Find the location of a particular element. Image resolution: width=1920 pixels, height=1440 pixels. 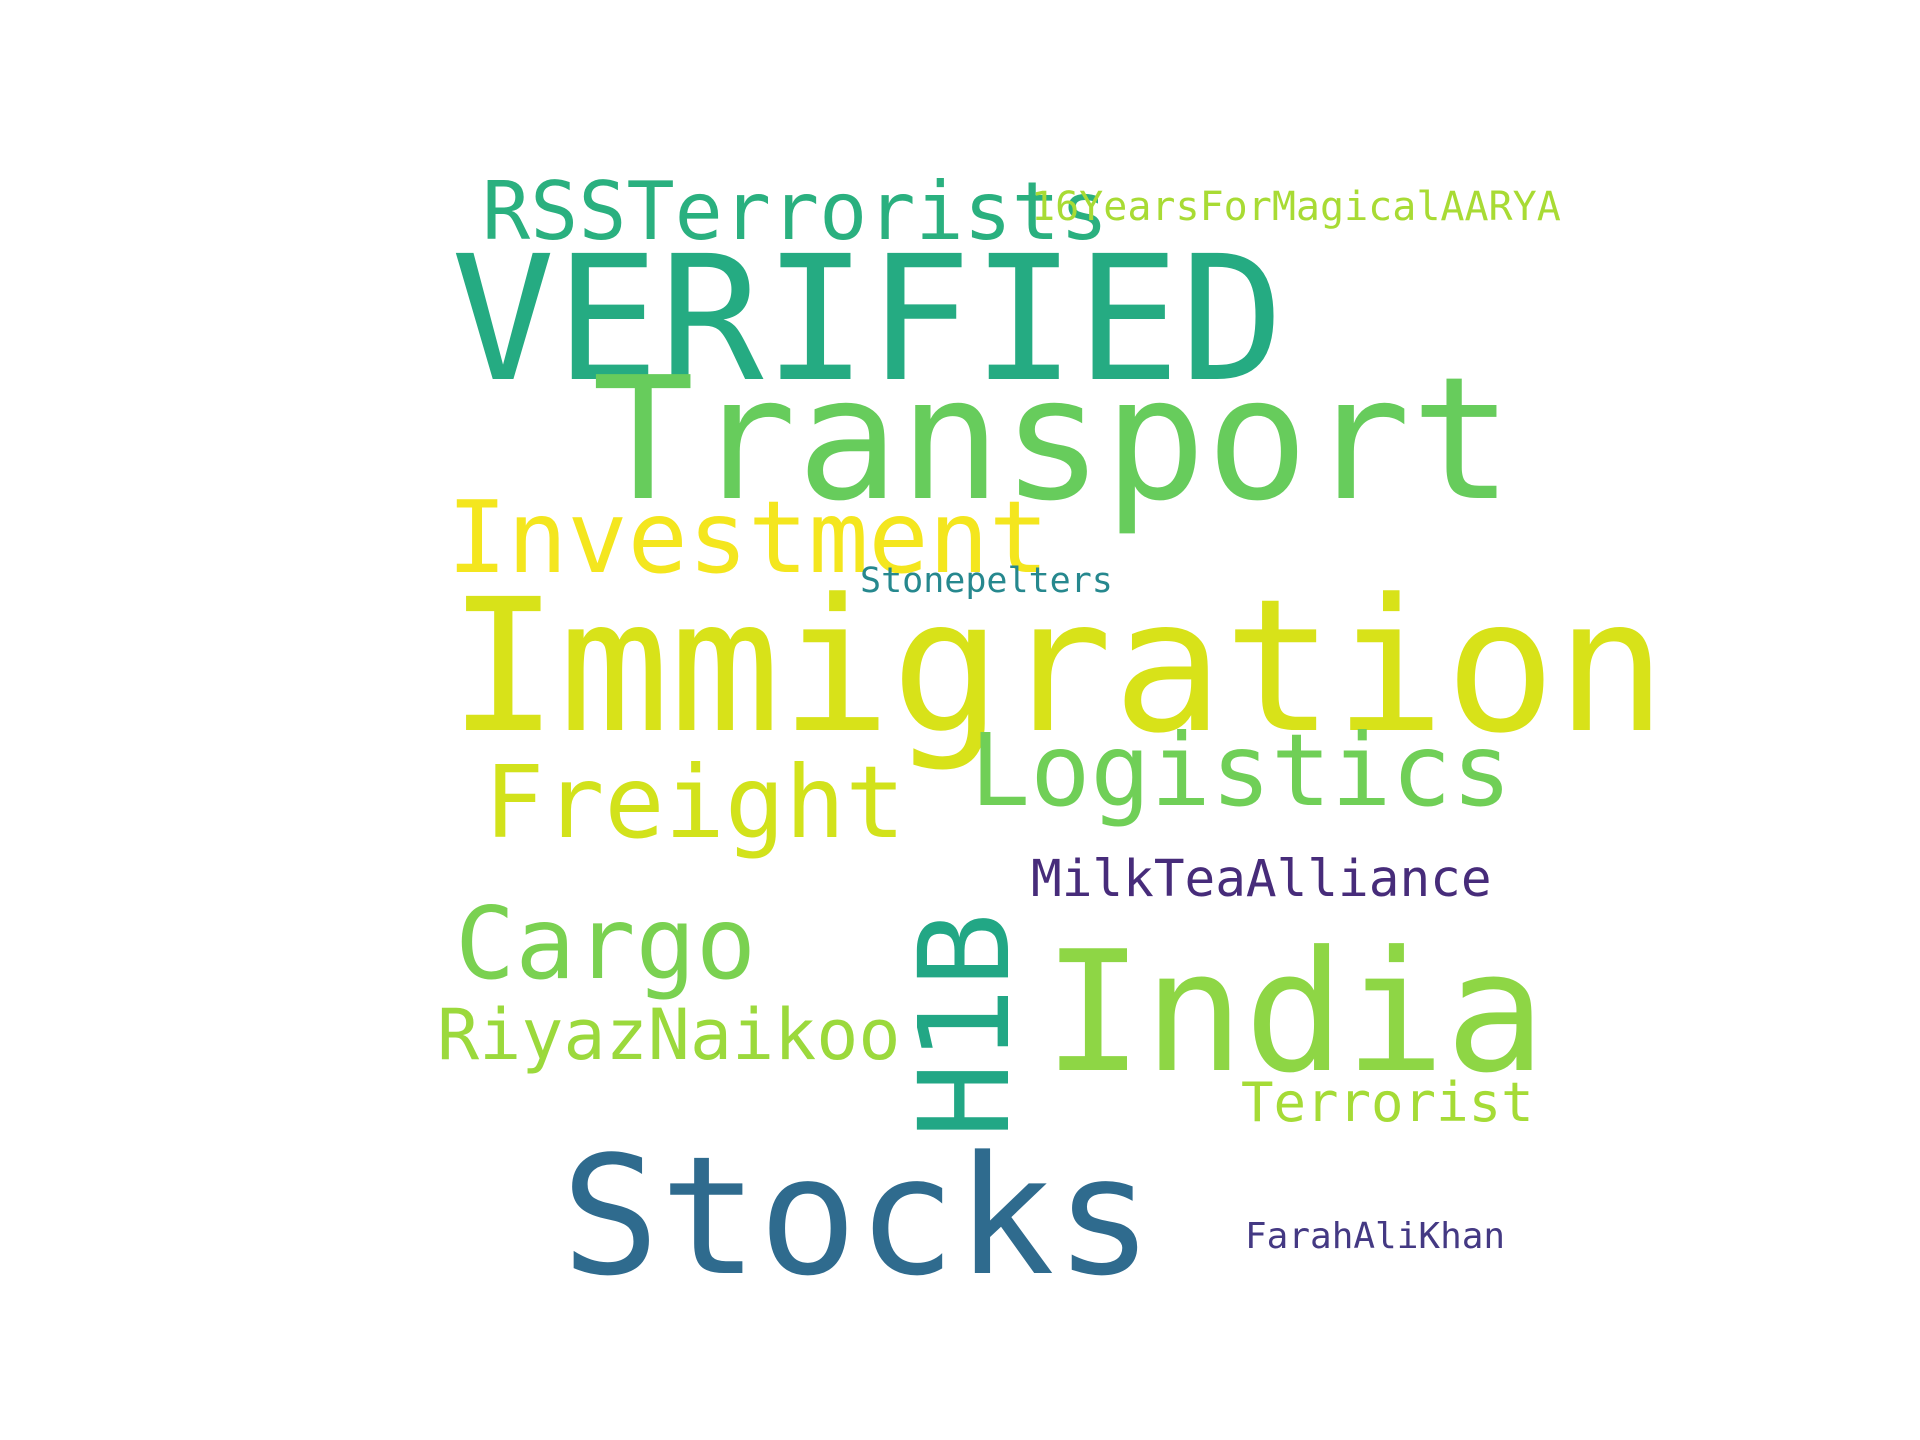

word-16yearsformagicalaarya: 16YearsForMagicalAARYA is located at coordinates (1296, 207).